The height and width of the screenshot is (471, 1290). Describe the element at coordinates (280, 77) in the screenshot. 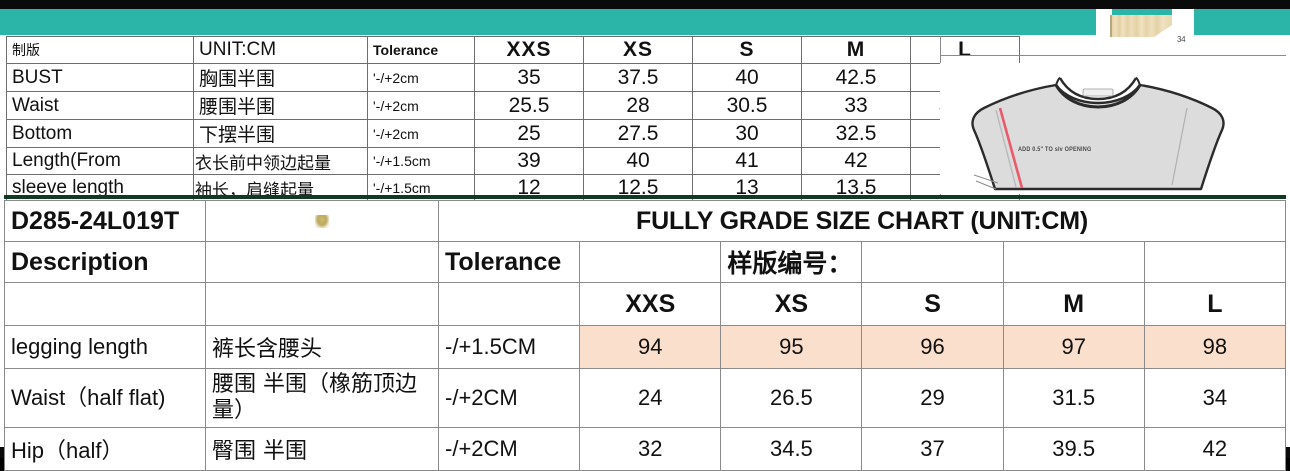

I see `cell-measure-label-cn: 胸围半围` at that location.